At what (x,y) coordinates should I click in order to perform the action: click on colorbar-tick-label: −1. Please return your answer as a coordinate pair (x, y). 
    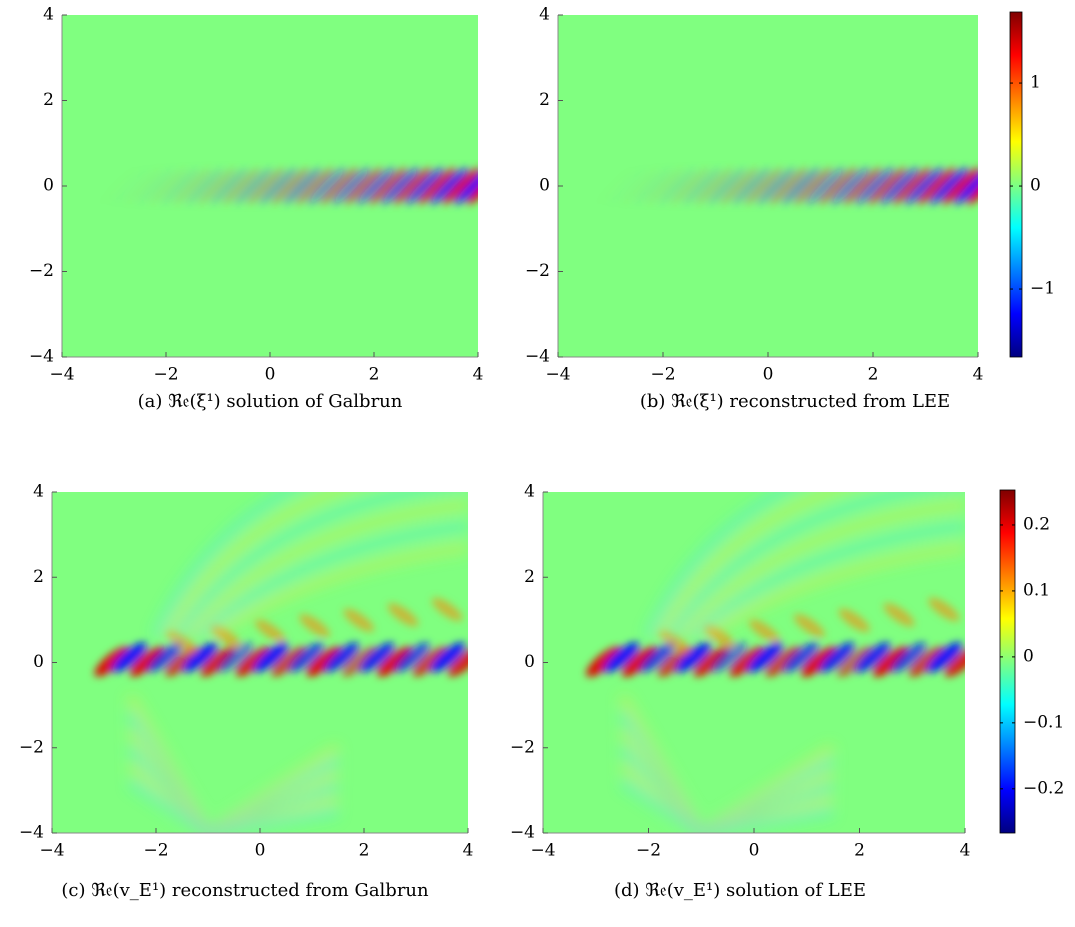
    Looking at the image, I should click on (1042, 289).